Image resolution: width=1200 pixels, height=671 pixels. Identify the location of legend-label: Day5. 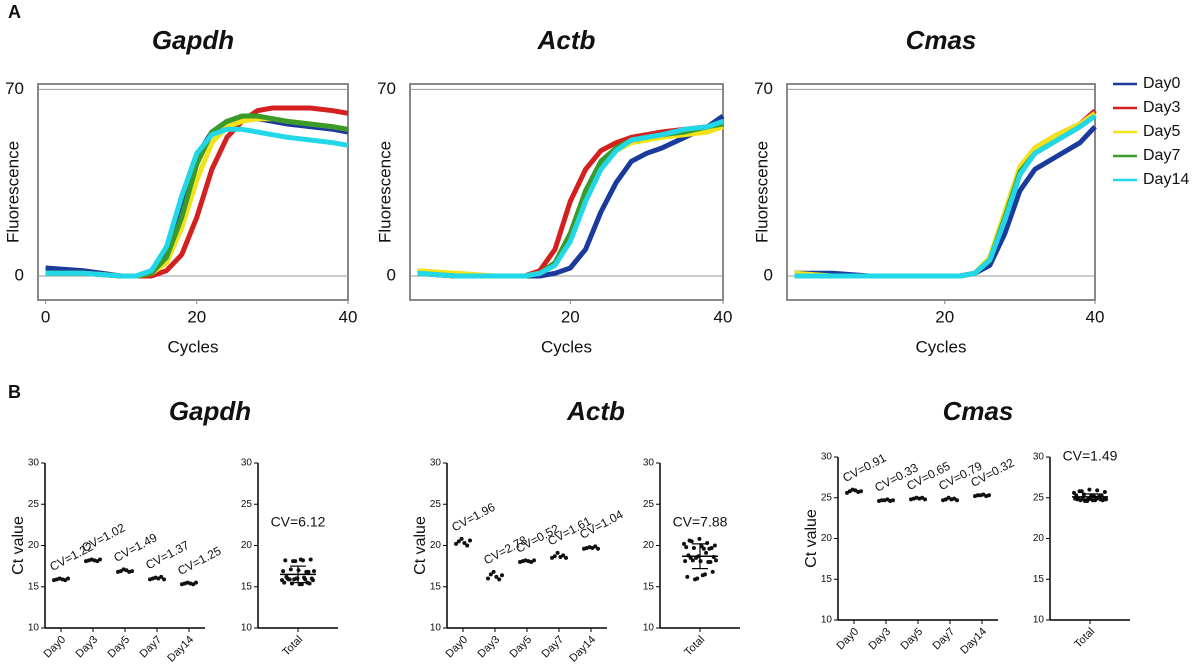
(1161, 131).